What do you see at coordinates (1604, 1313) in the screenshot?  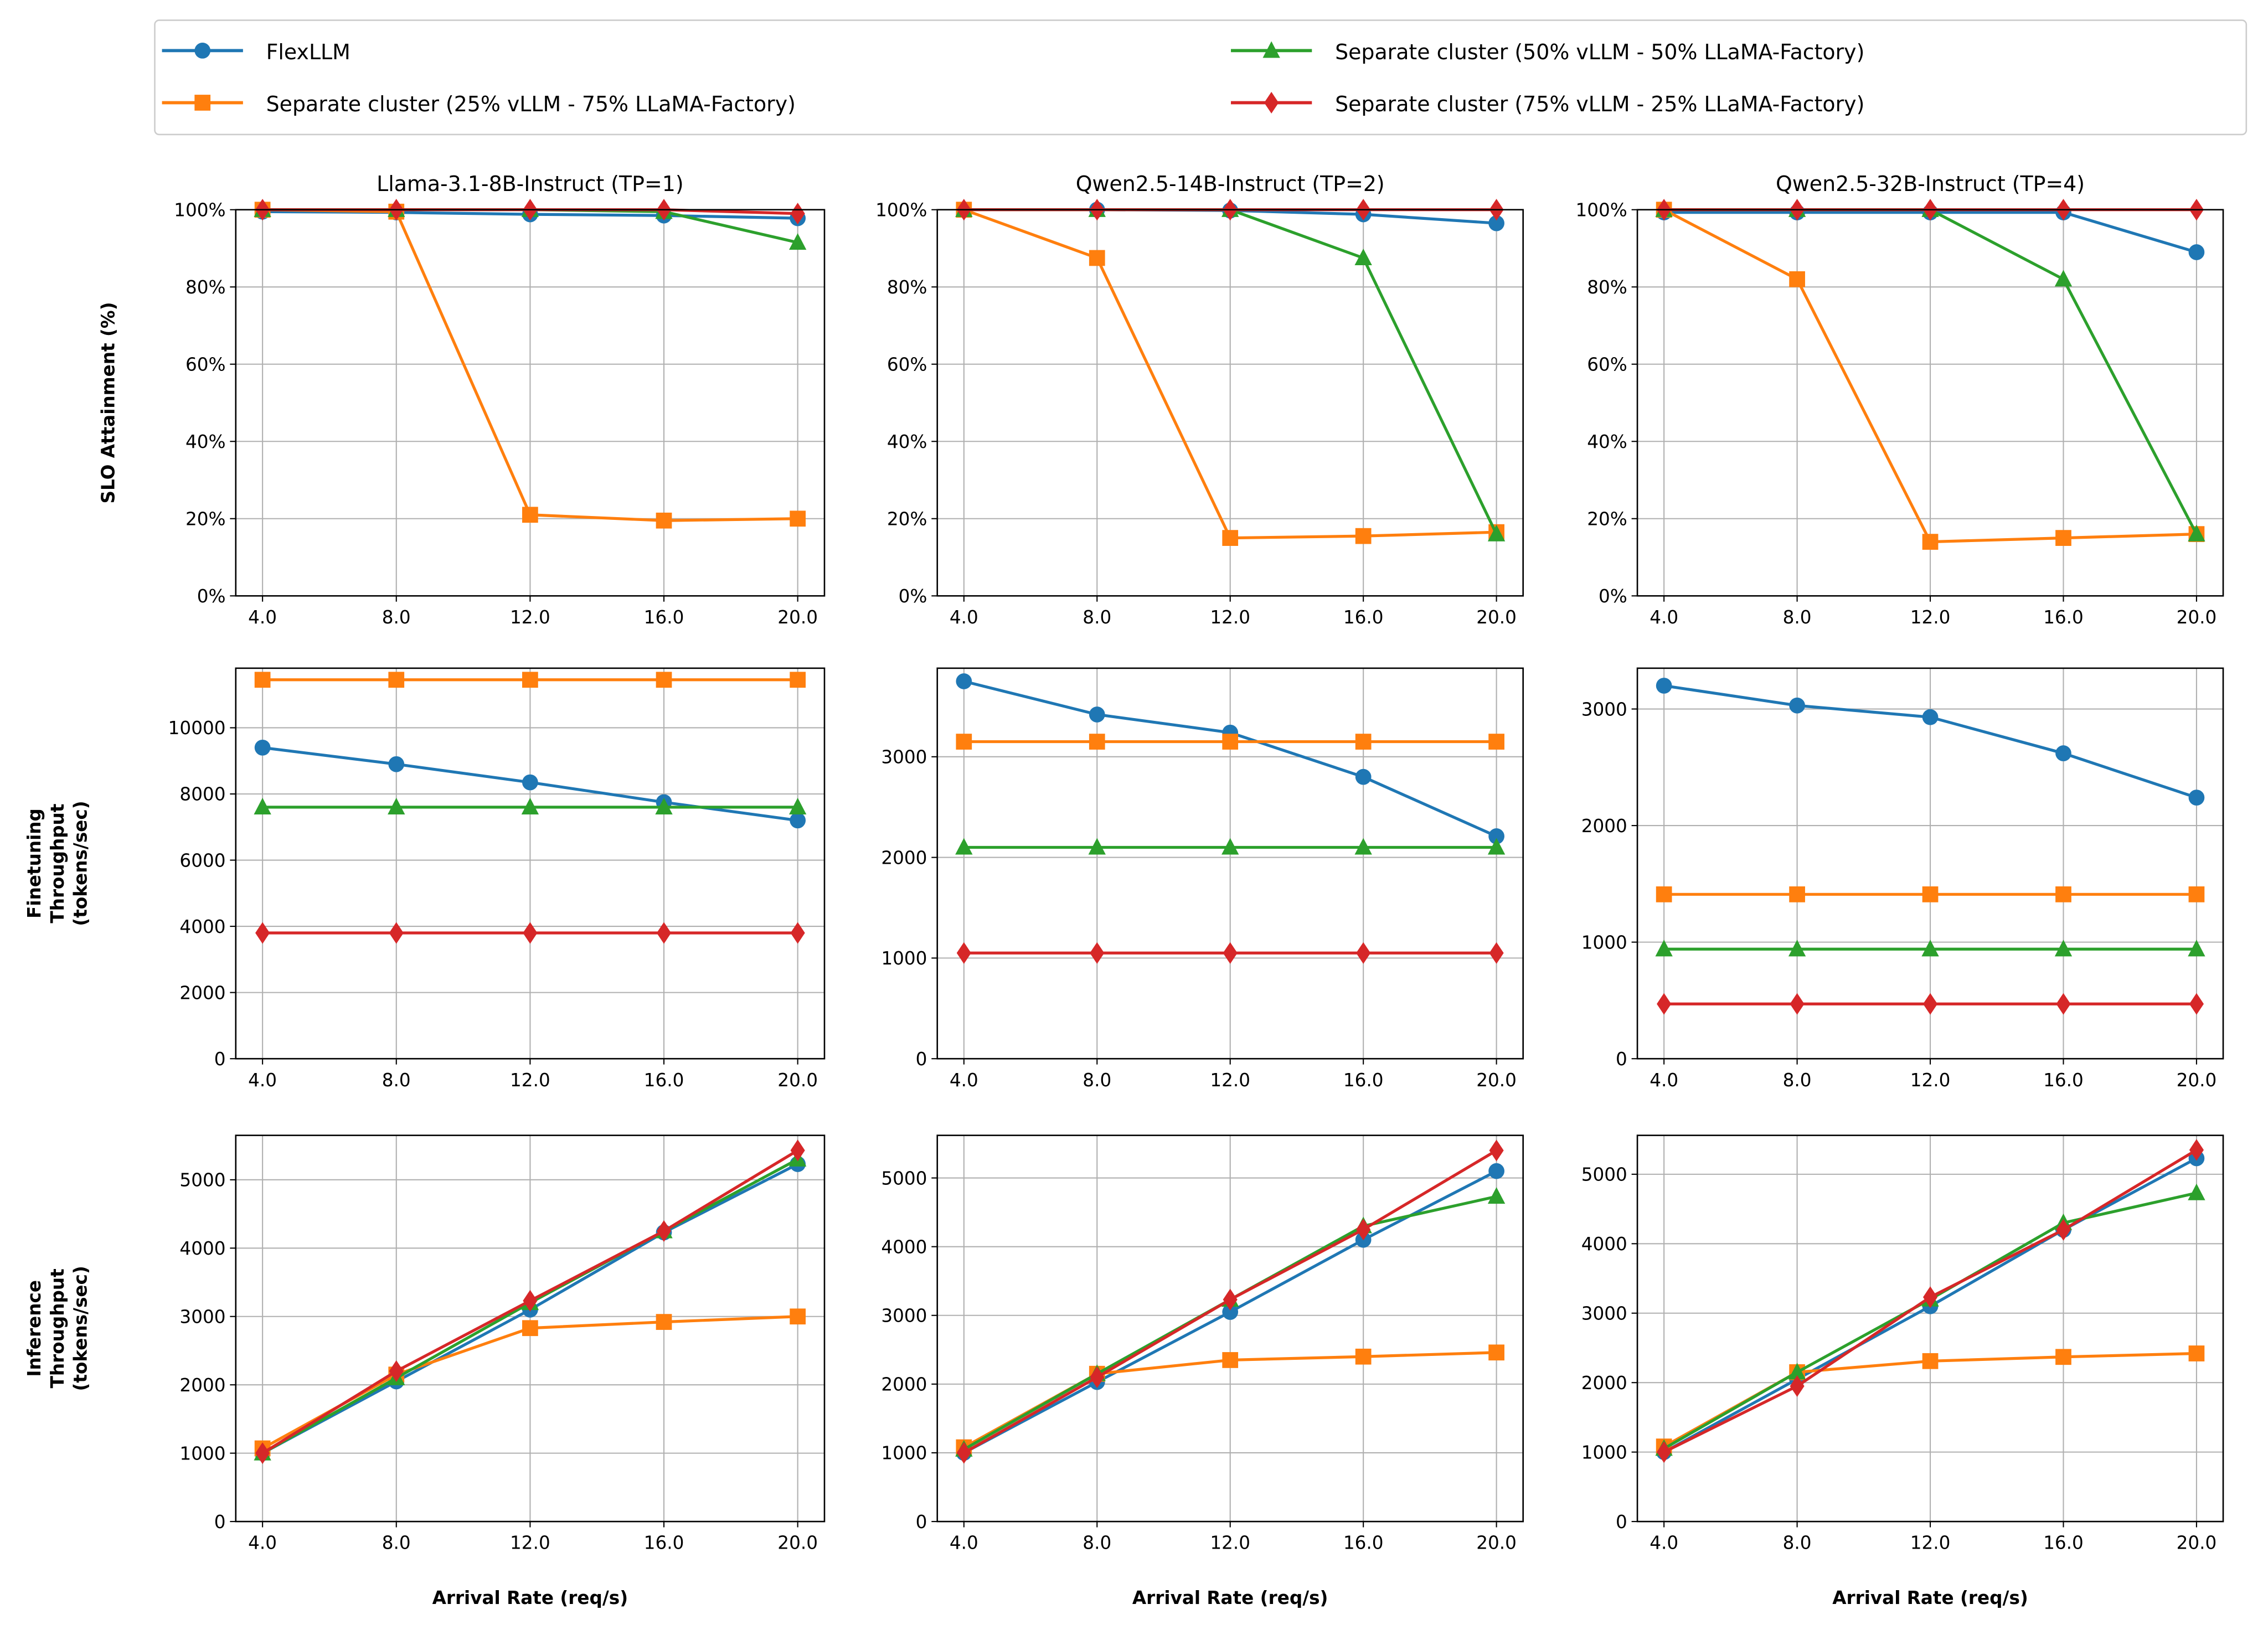 I see `y-tick-label: 3000` at bounding box center [1604, 1313].